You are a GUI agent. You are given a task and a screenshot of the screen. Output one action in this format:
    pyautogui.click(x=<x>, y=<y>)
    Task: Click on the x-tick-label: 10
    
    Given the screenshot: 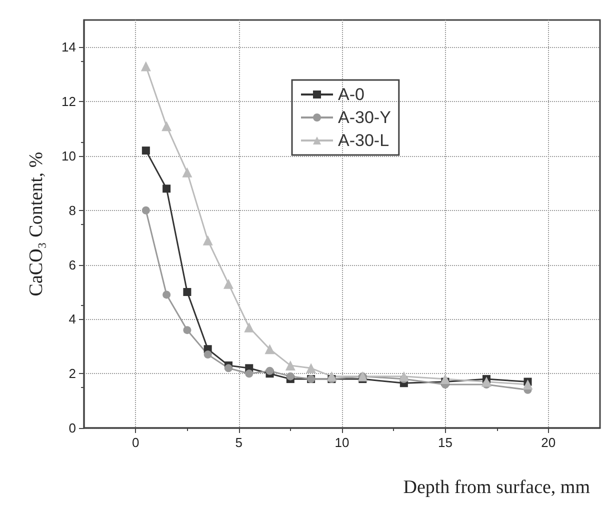 What is the action you would take?
    pyautogui.click(x=342, y=442)
    